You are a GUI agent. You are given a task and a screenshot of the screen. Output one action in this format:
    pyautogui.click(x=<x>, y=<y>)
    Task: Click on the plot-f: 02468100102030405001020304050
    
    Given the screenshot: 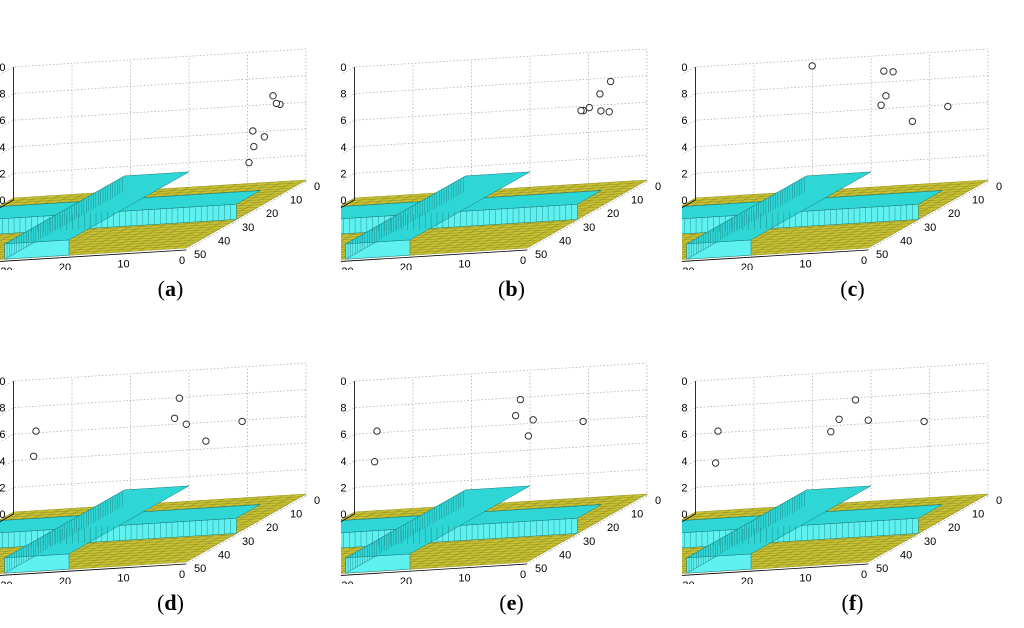 What is the action you would take?
    pyautogui.click(x=842, y=473)
    